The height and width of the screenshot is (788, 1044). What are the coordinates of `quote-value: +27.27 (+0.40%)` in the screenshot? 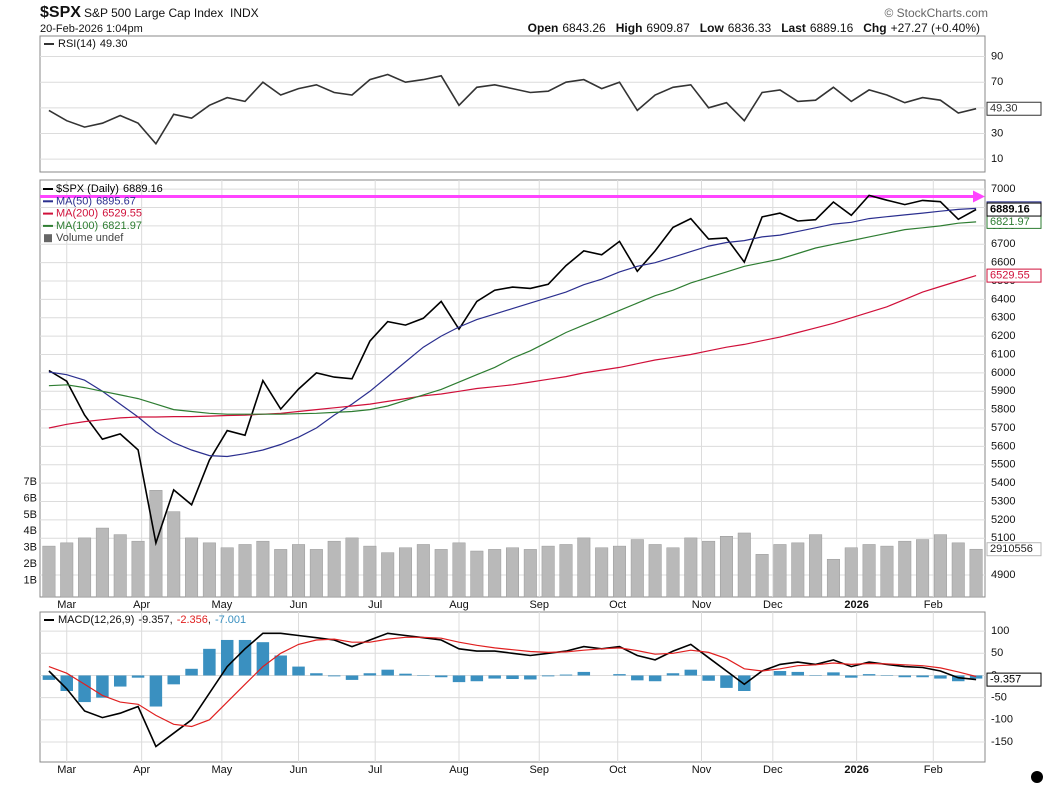 It's located at (935, 28).